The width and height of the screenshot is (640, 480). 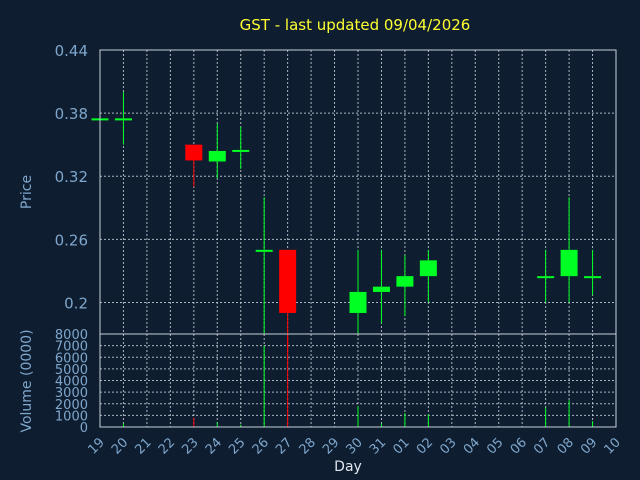 I want to click on x-tick-label: 24, so click(x=214, y=446).